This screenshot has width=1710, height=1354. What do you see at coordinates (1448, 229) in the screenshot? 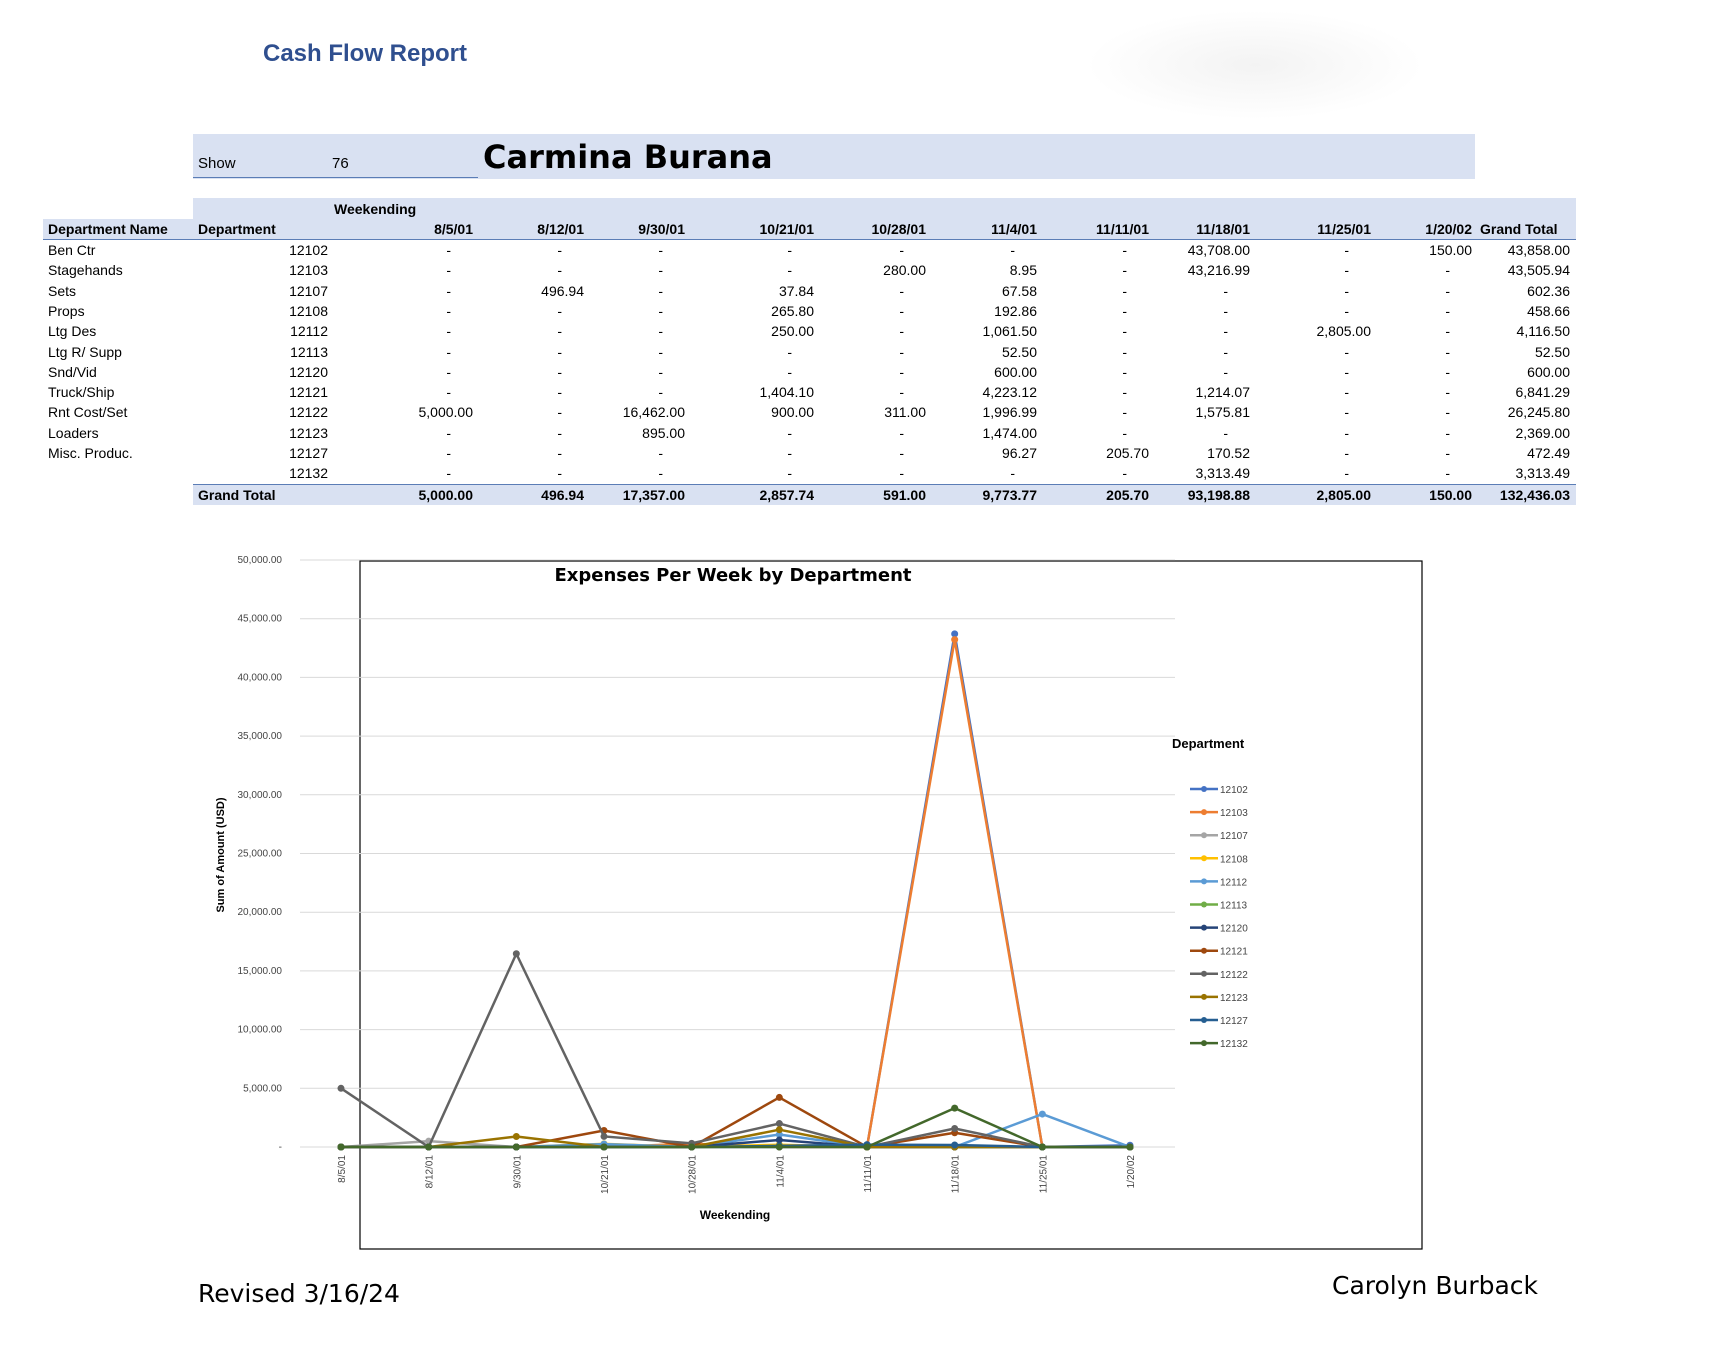
I see `date-header: 1/20/02` at bounding box center [1448, 229].